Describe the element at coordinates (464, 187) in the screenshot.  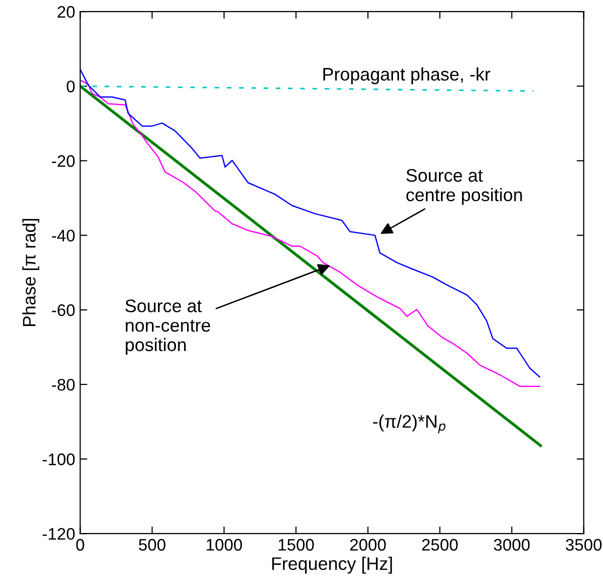
I see `annotation: Source at centre position` at that location.